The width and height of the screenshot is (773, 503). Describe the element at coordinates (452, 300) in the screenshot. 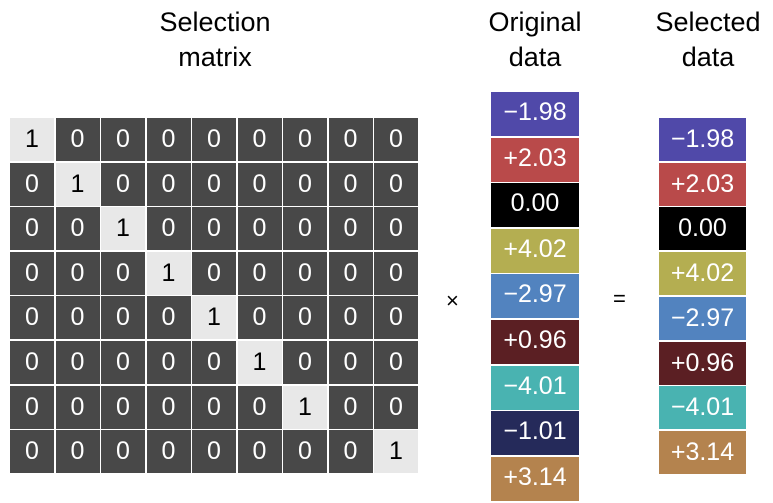

I see `multiply-operator: ×` at that location.